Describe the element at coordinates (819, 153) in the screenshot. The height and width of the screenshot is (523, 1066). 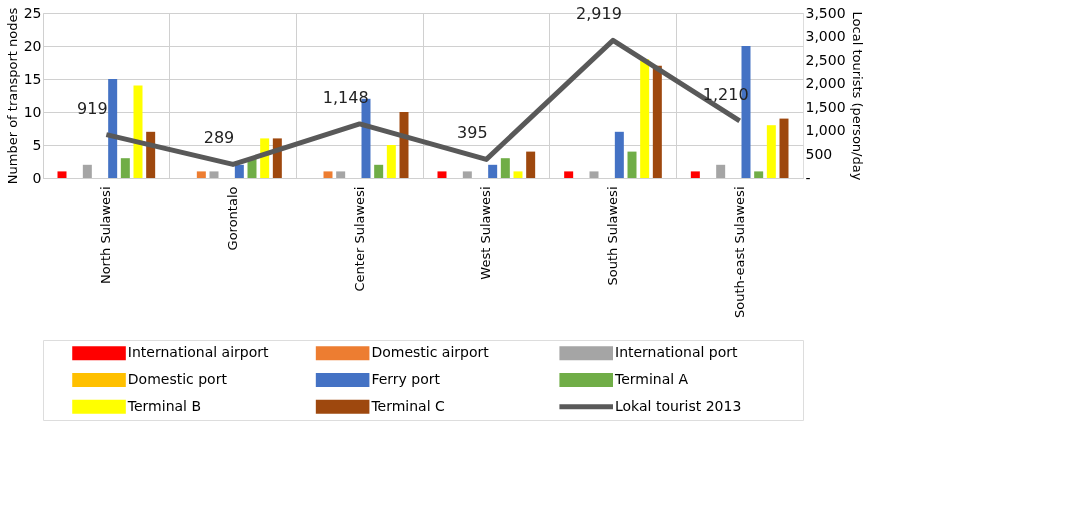
I see `y2-tick-label: 500` at that location.